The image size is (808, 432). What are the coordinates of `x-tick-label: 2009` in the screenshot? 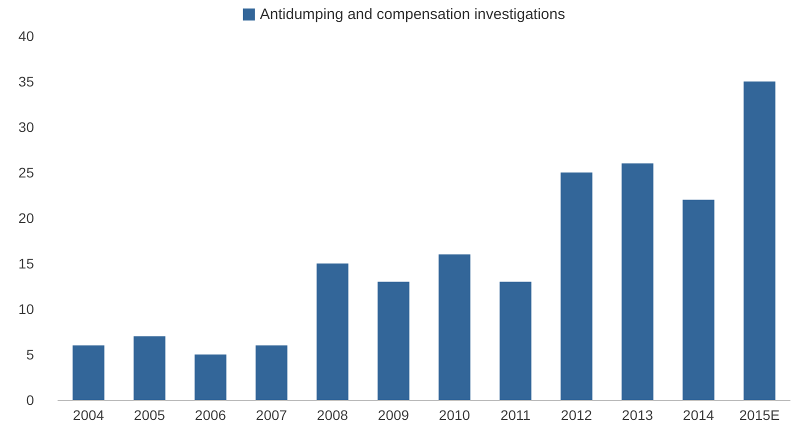 It's located at (394, 415).